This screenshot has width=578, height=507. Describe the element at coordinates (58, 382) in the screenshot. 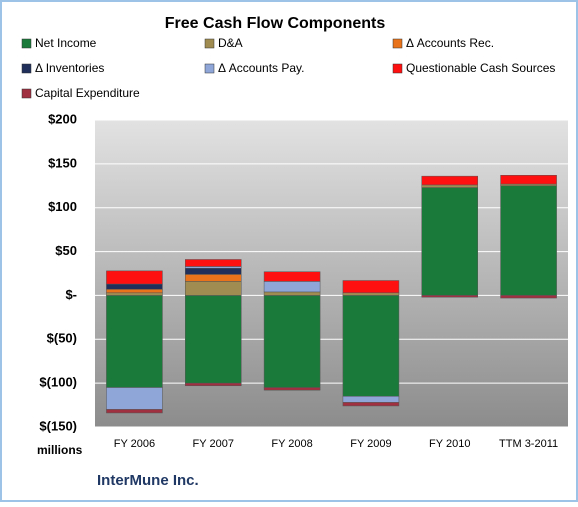

I see `y-tick-label: $(100)` at that location.